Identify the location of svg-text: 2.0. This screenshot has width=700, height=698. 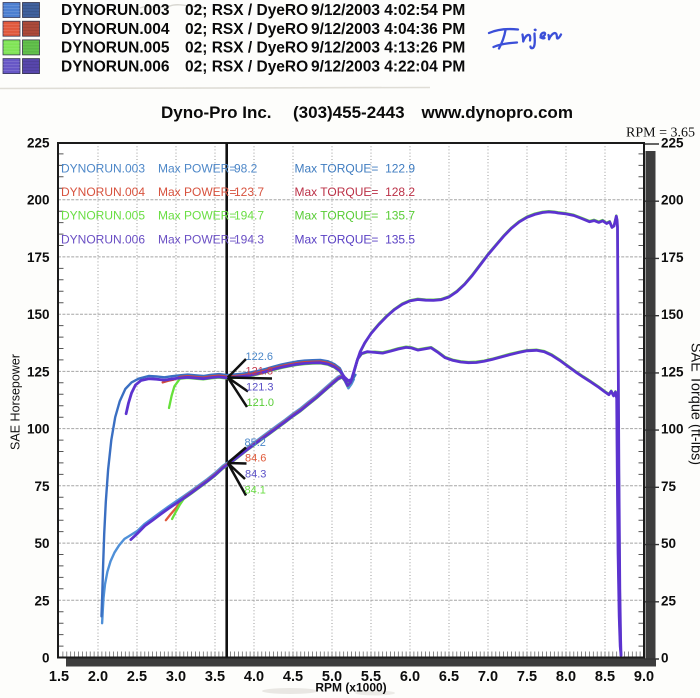
(98, 677).